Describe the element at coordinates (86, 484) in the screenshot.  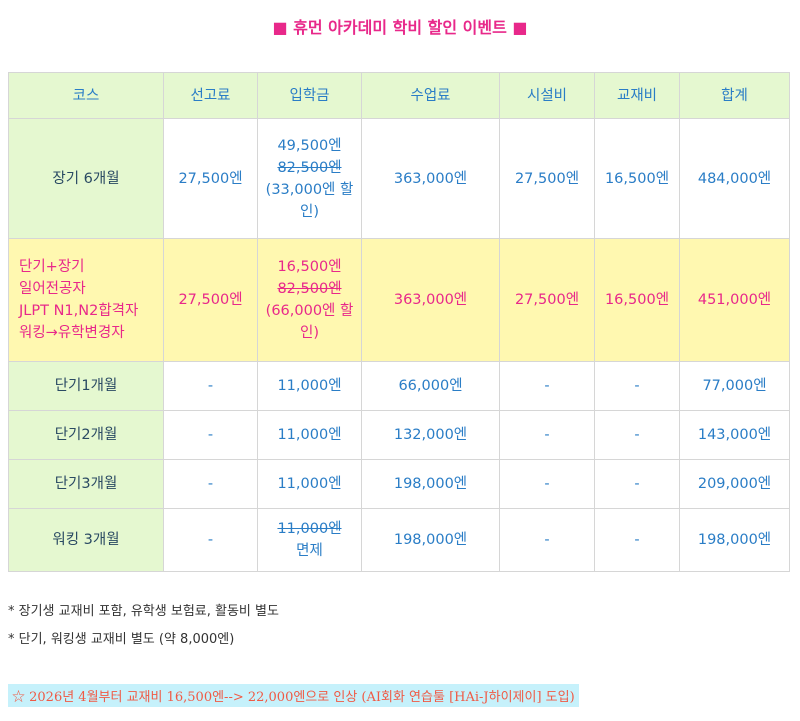
I see `course-name: 단기3개월` at that location.